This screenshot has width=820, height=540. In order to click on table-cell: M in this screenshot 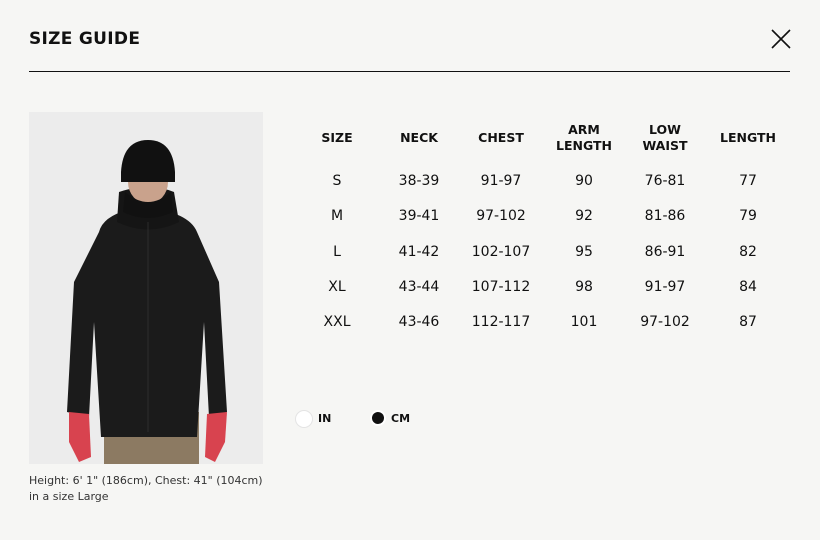, I will do `click(337, 216)`.